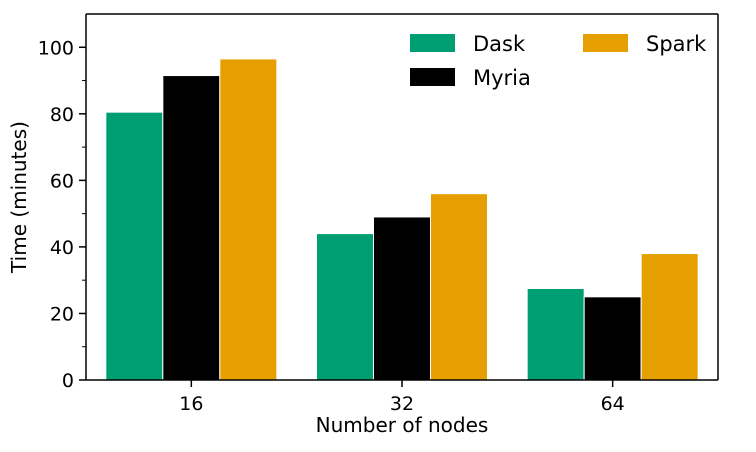  Describe the element at coordinates (19, 197) in the screenshot. I see `y-axis-title: Time (minutes)` at that location.